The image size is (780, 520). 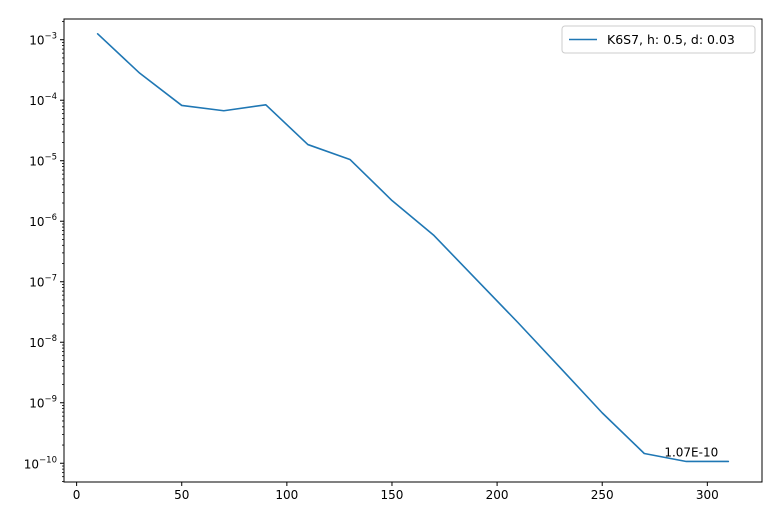 I want to click on y-tick-label: 10⁻¹⁰, so click(x=40, y=463).